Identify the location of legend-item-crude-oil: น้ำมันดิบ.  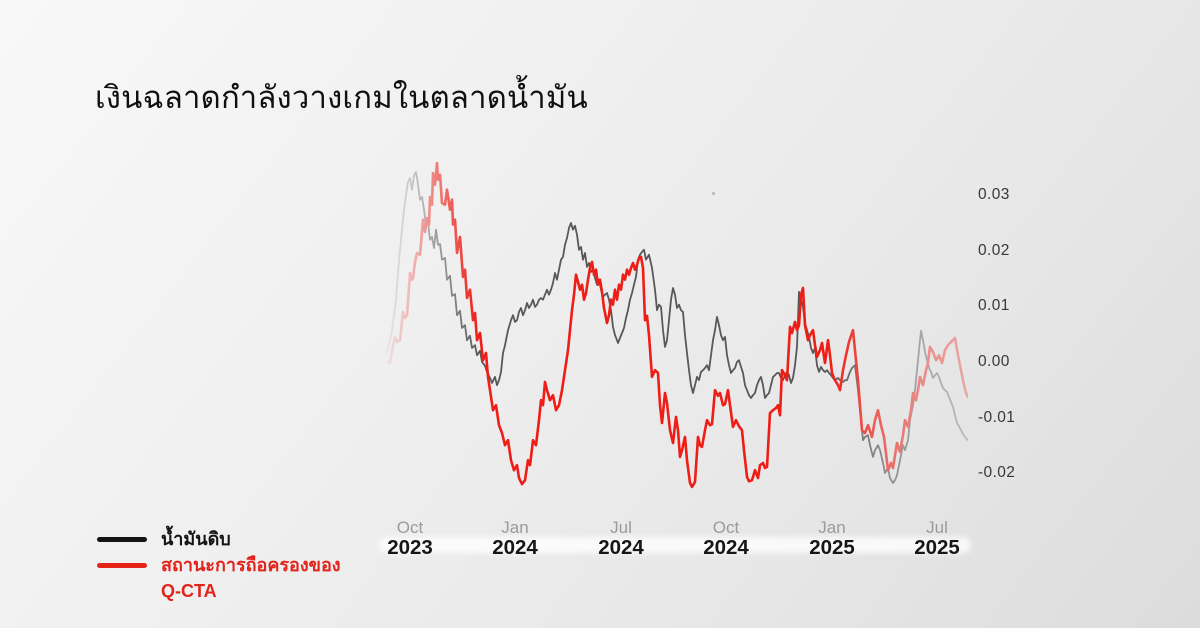
(219, 539).